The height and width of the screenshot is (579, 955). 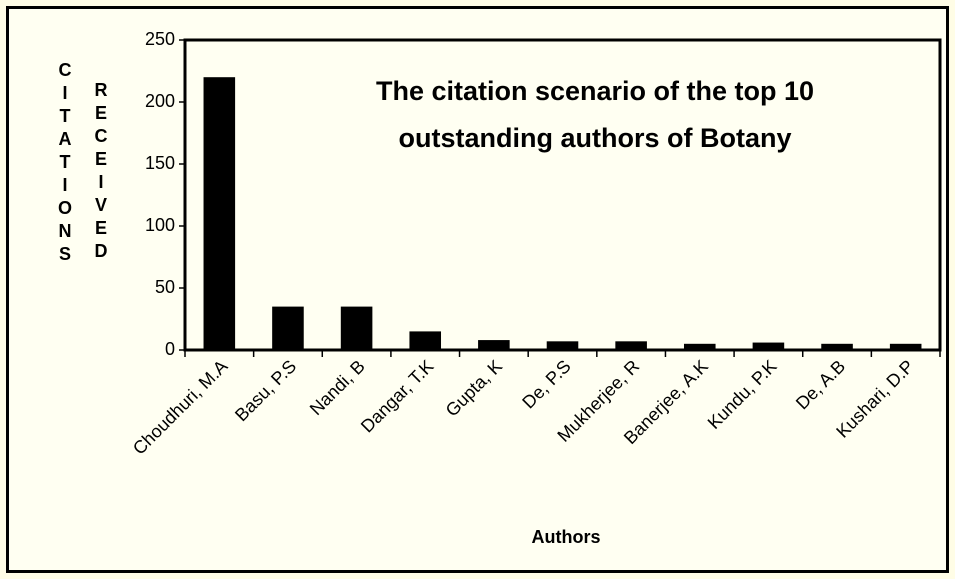 What do you see at coordinates (160, 39) in the screenshot?
I see `y-tick-label: 250` at bounding box center [160, 39].